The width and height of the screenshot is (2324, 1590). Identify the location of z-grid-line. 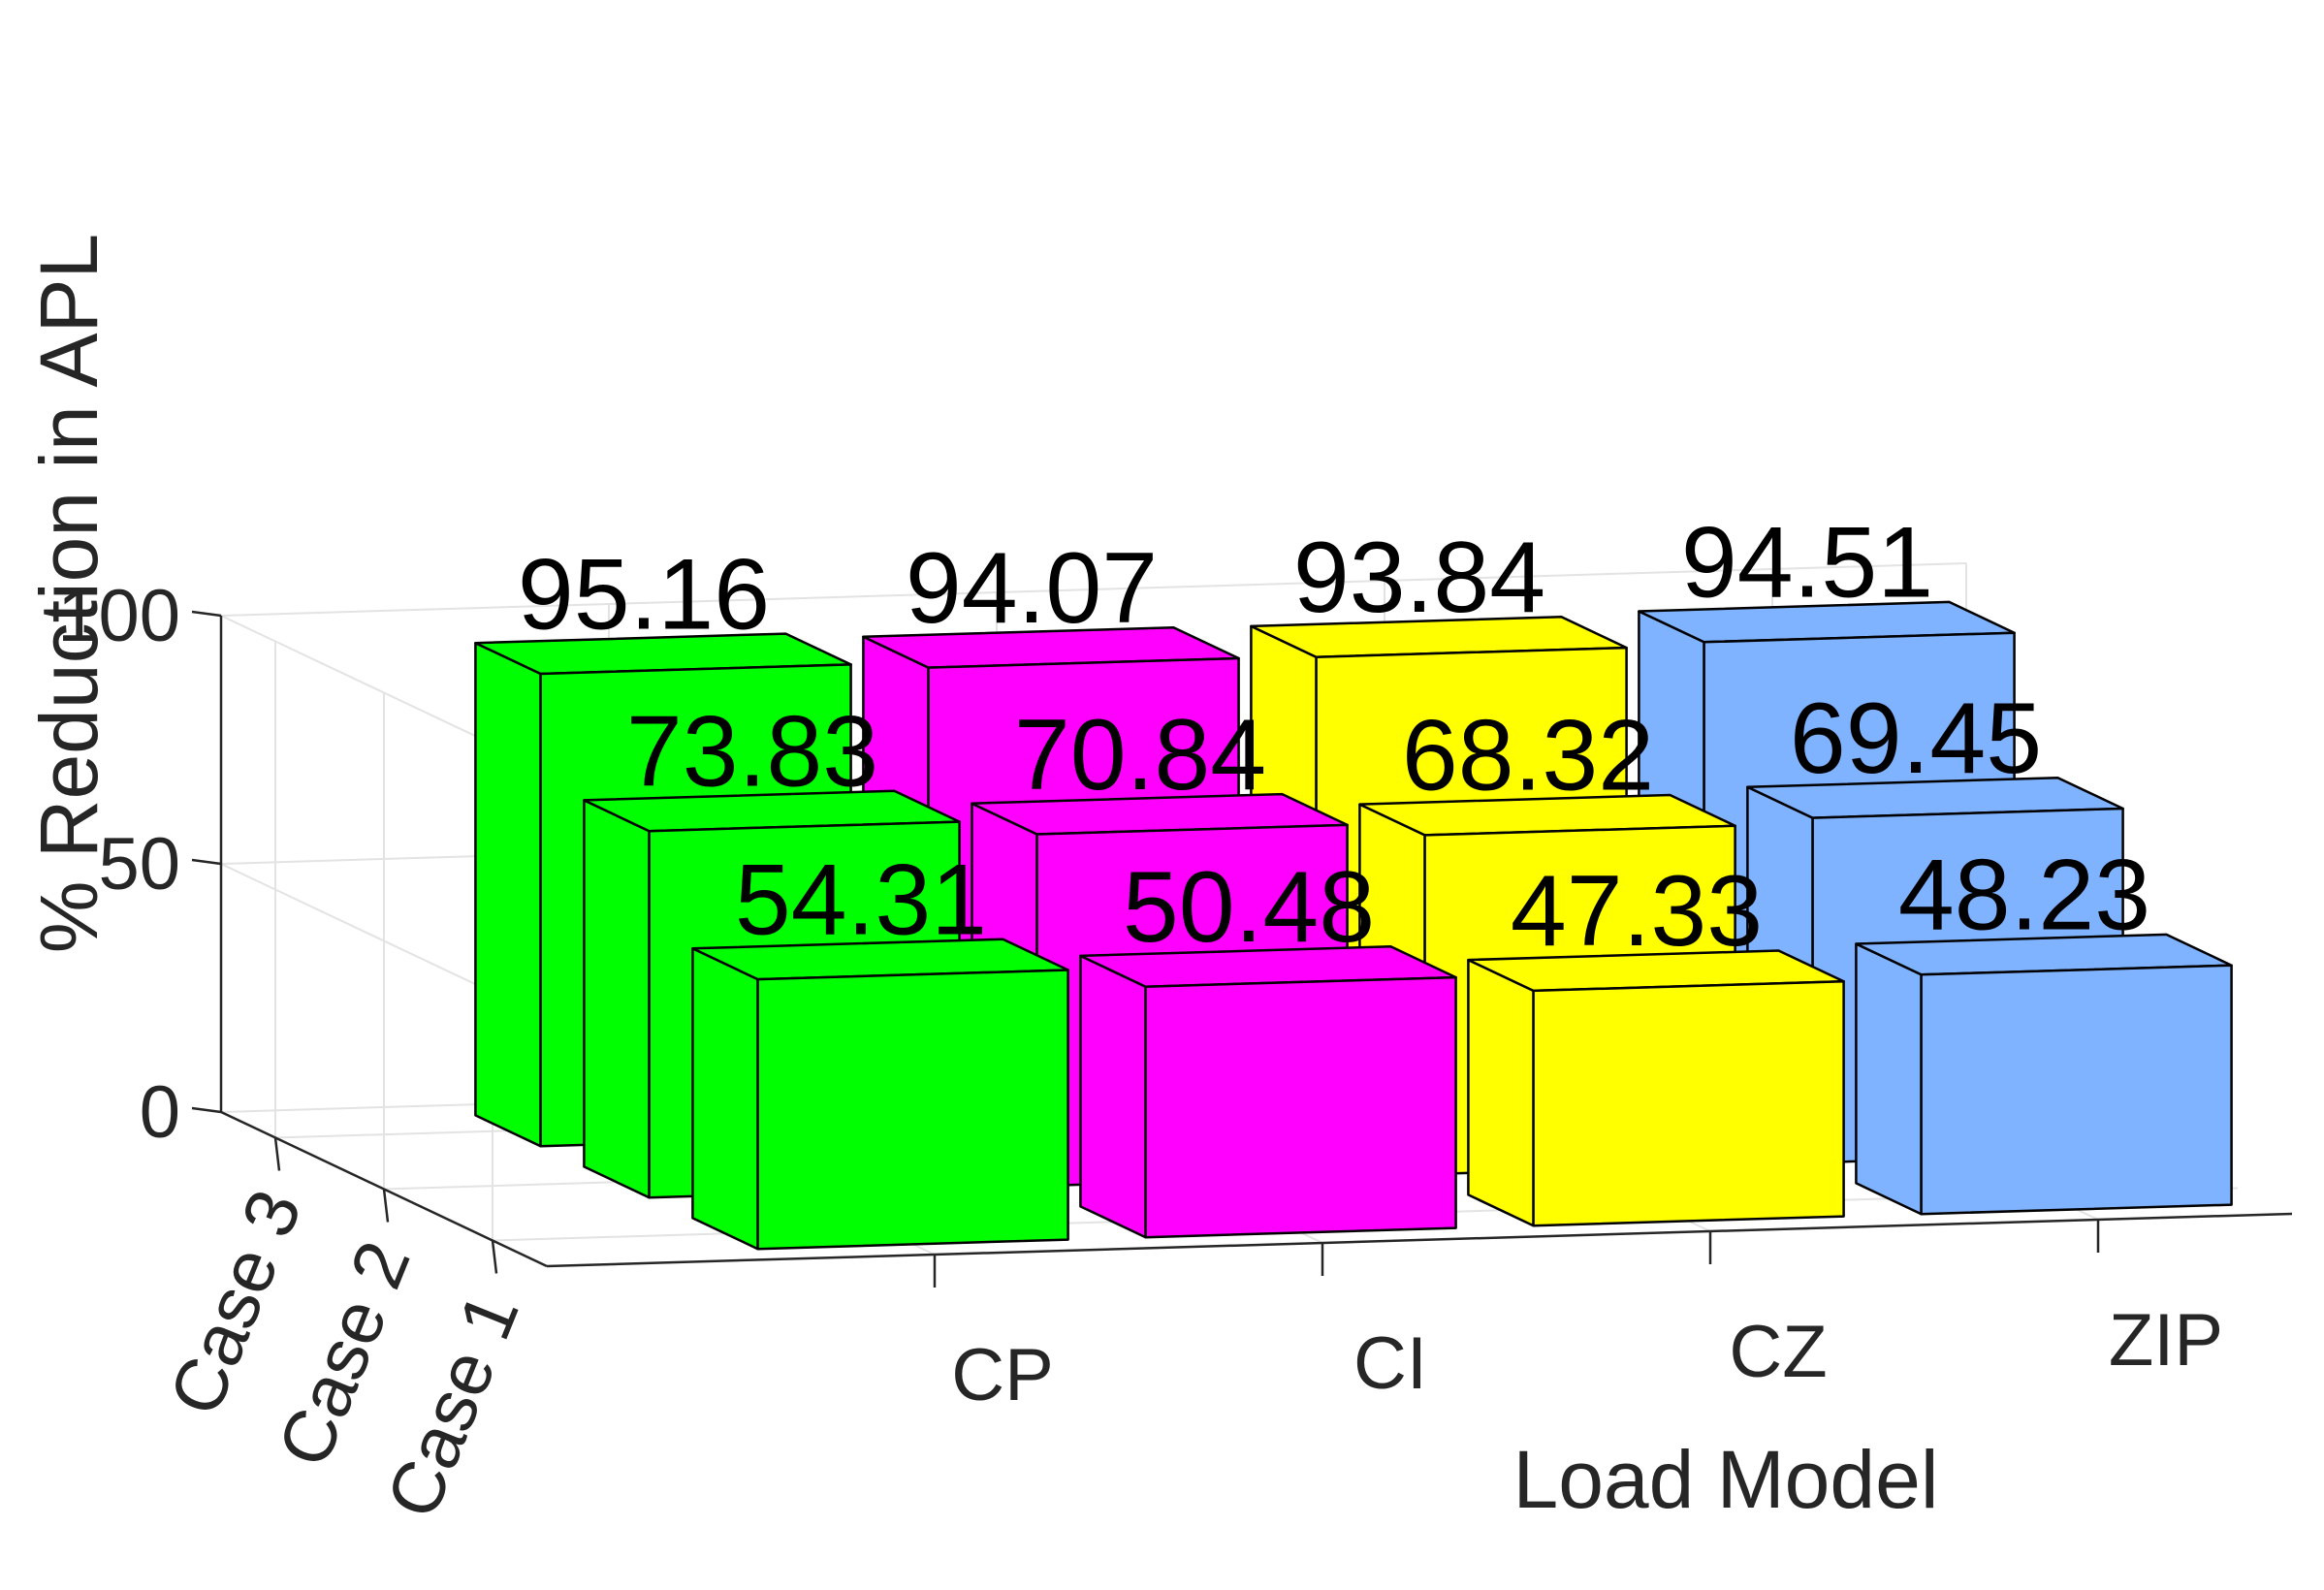
(1094, 589).